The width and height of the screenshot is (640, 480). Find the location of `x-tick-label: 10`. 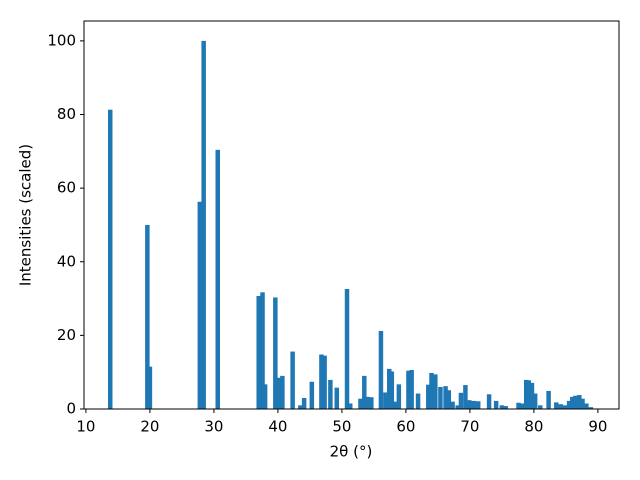

x-tick-label: 10 is located at coordinates (85, 427).